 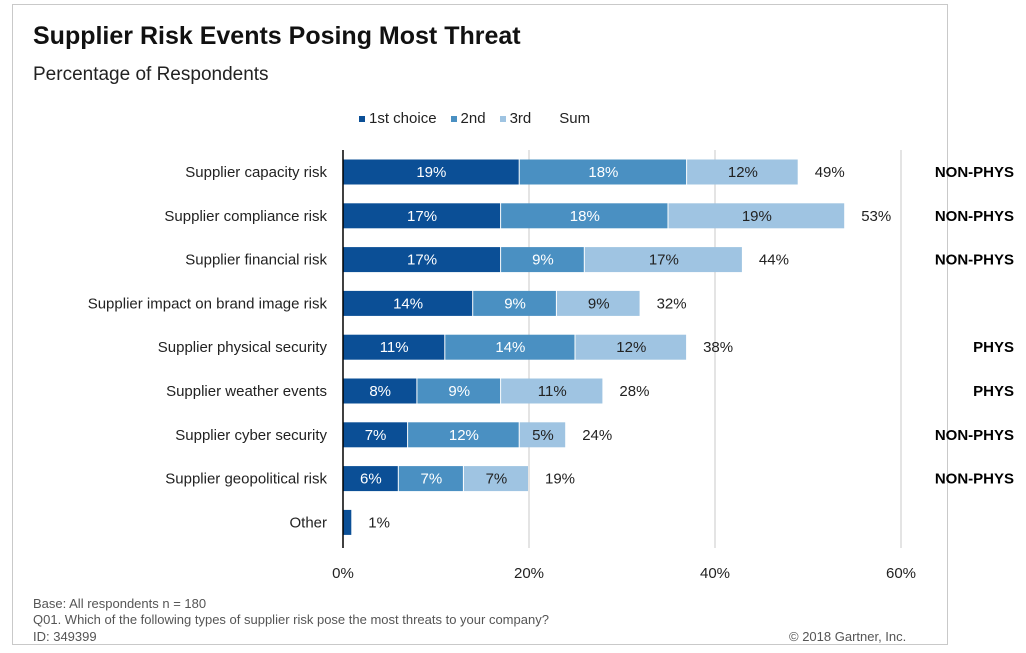 What do you see at coordinates (362, 118) in the screenshot?
I see `legend-swatch-first` at bounding box center [362, 118].